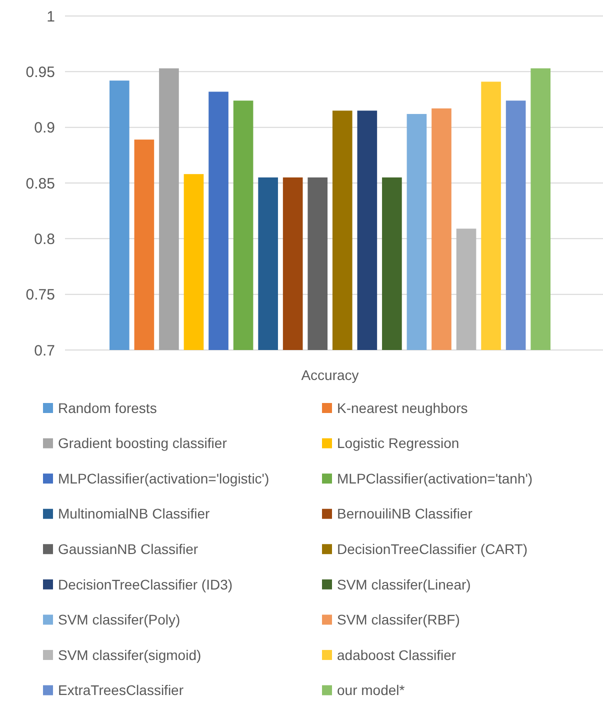 The image size is (603, 708). Describe the element at coordinates (164, 478) in the screenshot. I see `legend-label: MLPClassifier(activation='logistic')` at that location.